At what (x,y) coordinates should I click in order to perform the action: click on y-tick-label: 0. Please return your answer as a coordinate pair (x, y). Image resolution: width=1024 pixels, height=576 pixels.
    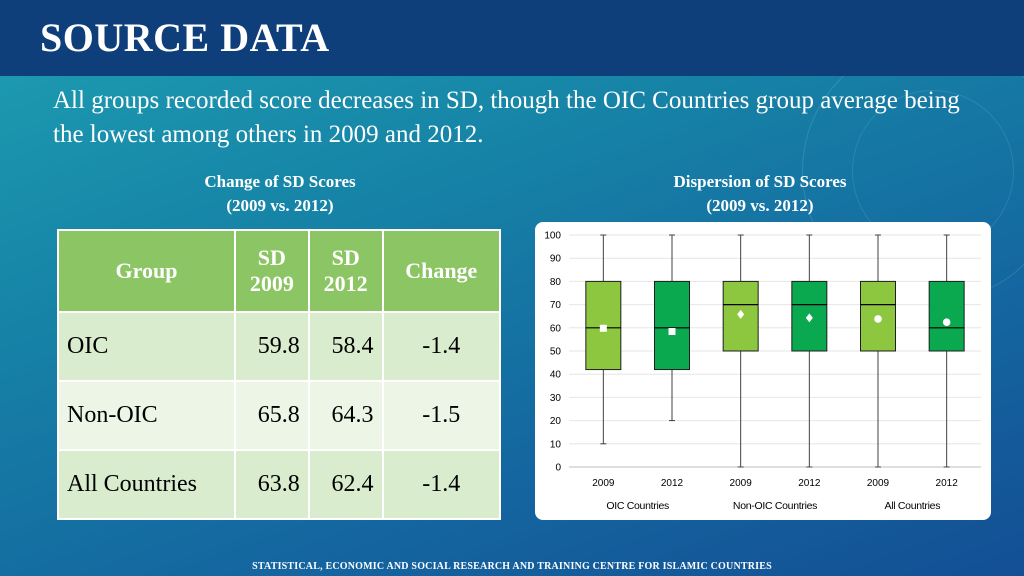
    Looking at the image, I should click on (558, 468).